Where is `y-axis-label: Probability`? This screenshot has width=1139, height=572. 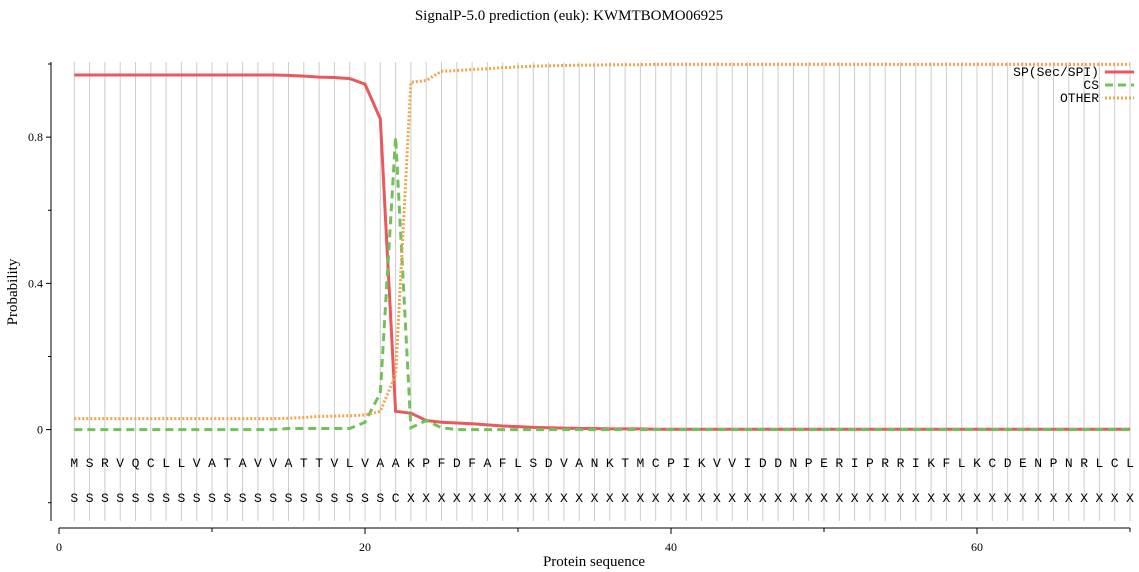 y-axis-label: Probability is located at coordinates (13, 291).